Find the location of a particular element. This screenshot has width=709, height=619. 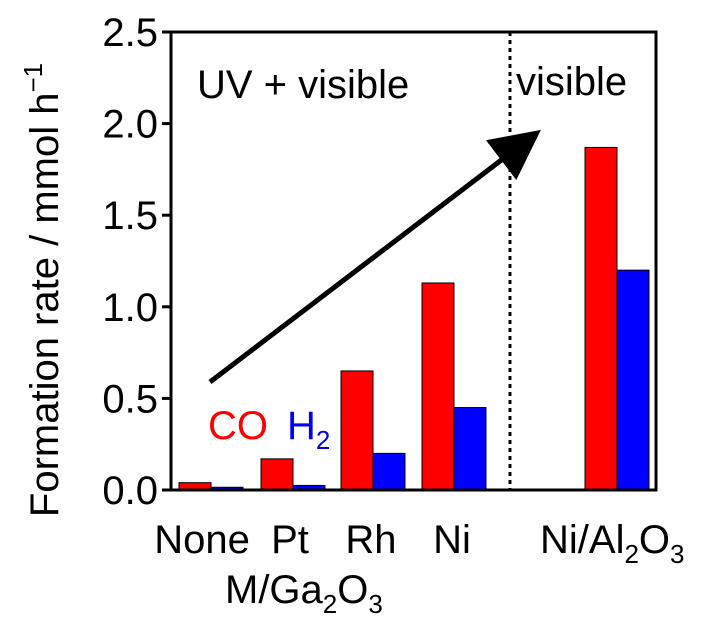

y-tick-label: 2.0 is located at coordinates (130, 125).